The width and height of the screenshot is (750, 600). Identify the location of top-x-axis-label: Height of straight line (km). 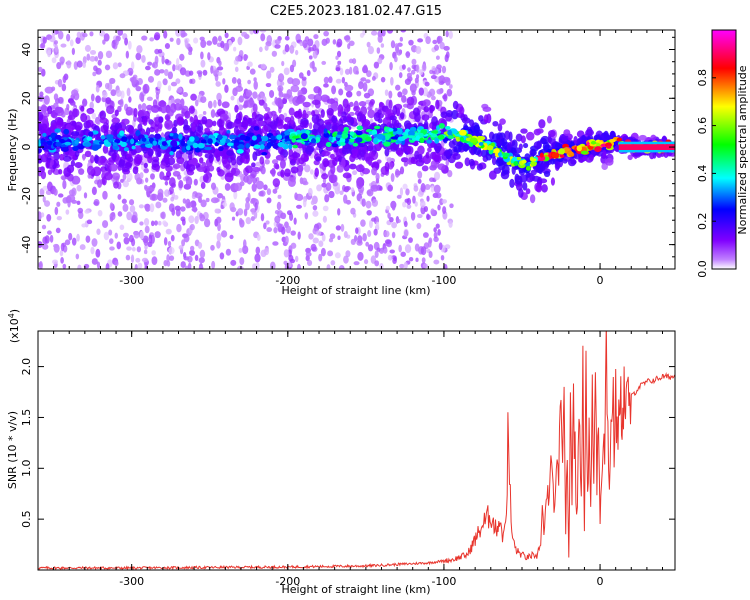
(355, 290).